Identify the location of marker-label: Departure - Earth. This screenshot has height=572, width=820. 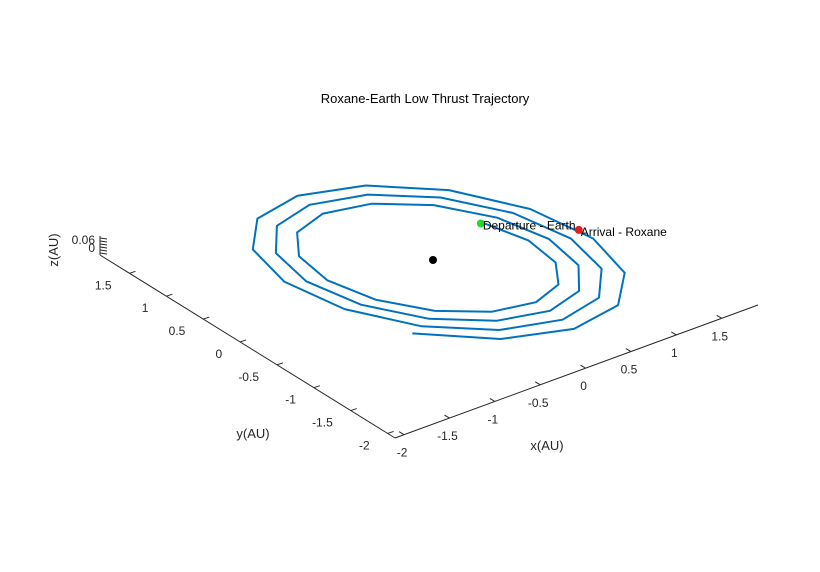
(529, 226).